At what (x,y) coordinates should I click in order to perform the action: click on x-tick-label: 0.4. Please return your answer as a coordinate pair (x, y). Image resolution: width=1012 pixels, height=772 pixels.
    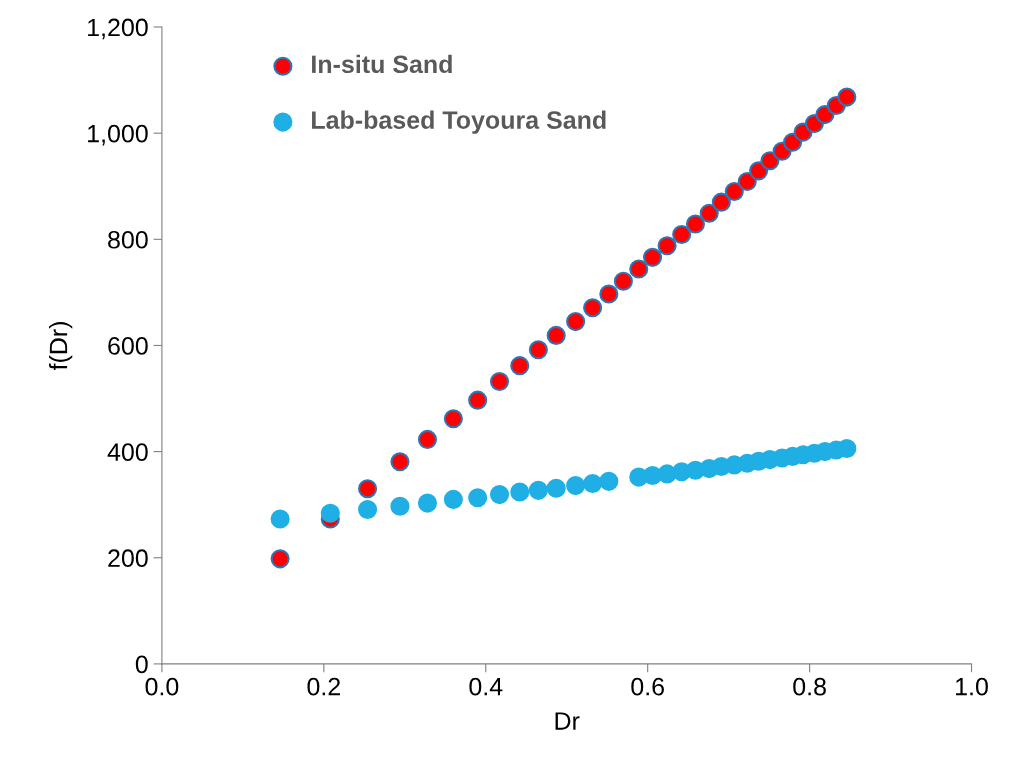
    Looking at the image, I should click on (486, 686).